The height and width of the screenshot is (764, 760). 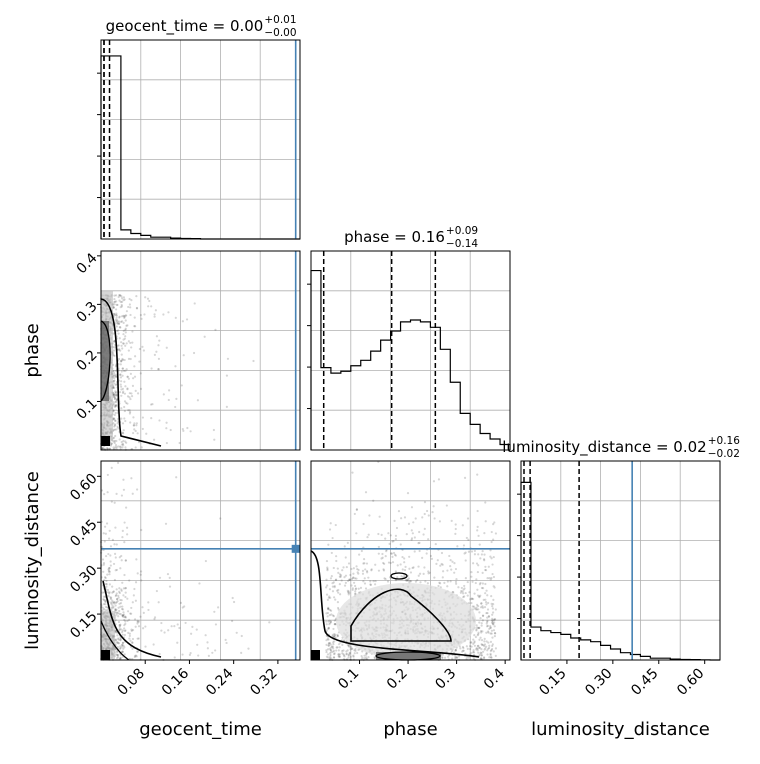 What do you see at coordinates (410, 560) in the screenshot?
I see `axes-frame` at bounding box center [410, 560].